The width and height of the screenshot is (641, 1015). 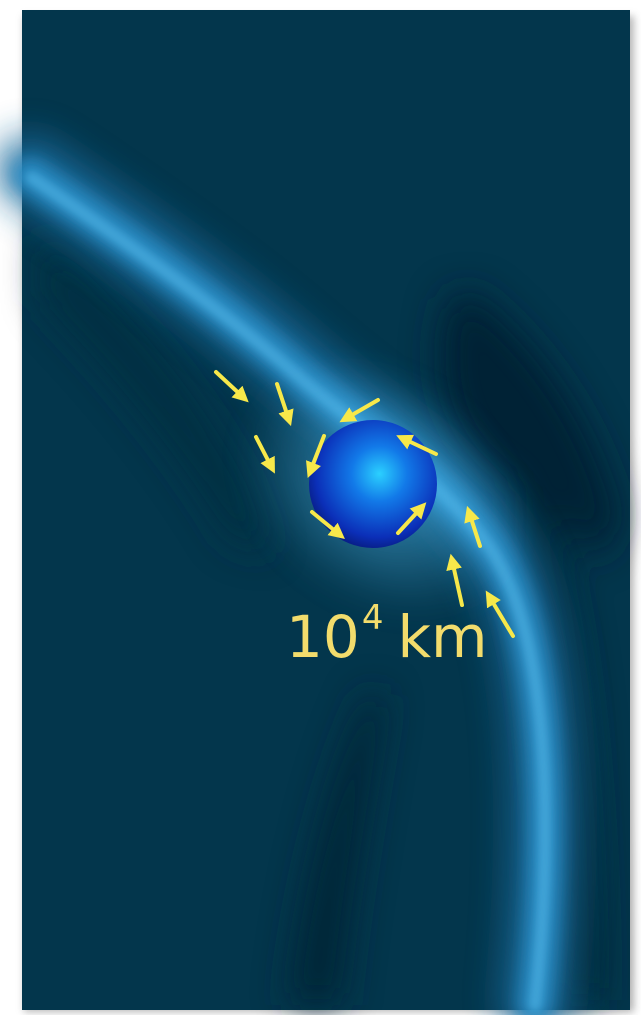 I want to click on collapsing-sphere-icon, so click(x=373, y=484).